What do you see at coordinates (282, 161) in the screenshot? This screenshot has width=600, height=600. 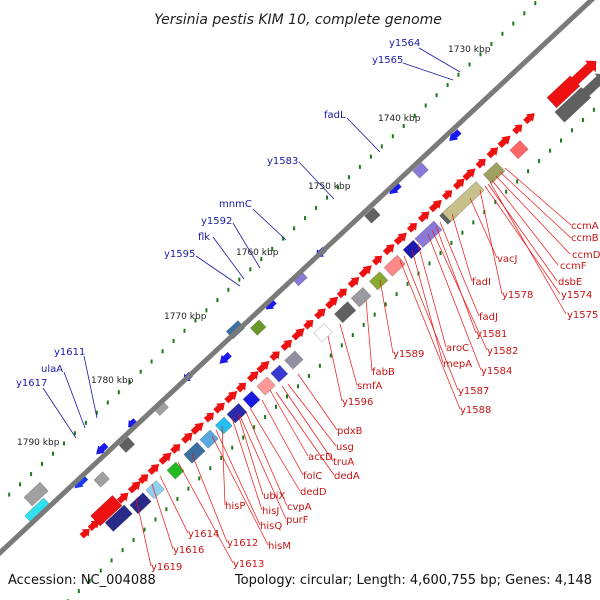 I see `gene-label: y1583` at bounding box center [282, 161].